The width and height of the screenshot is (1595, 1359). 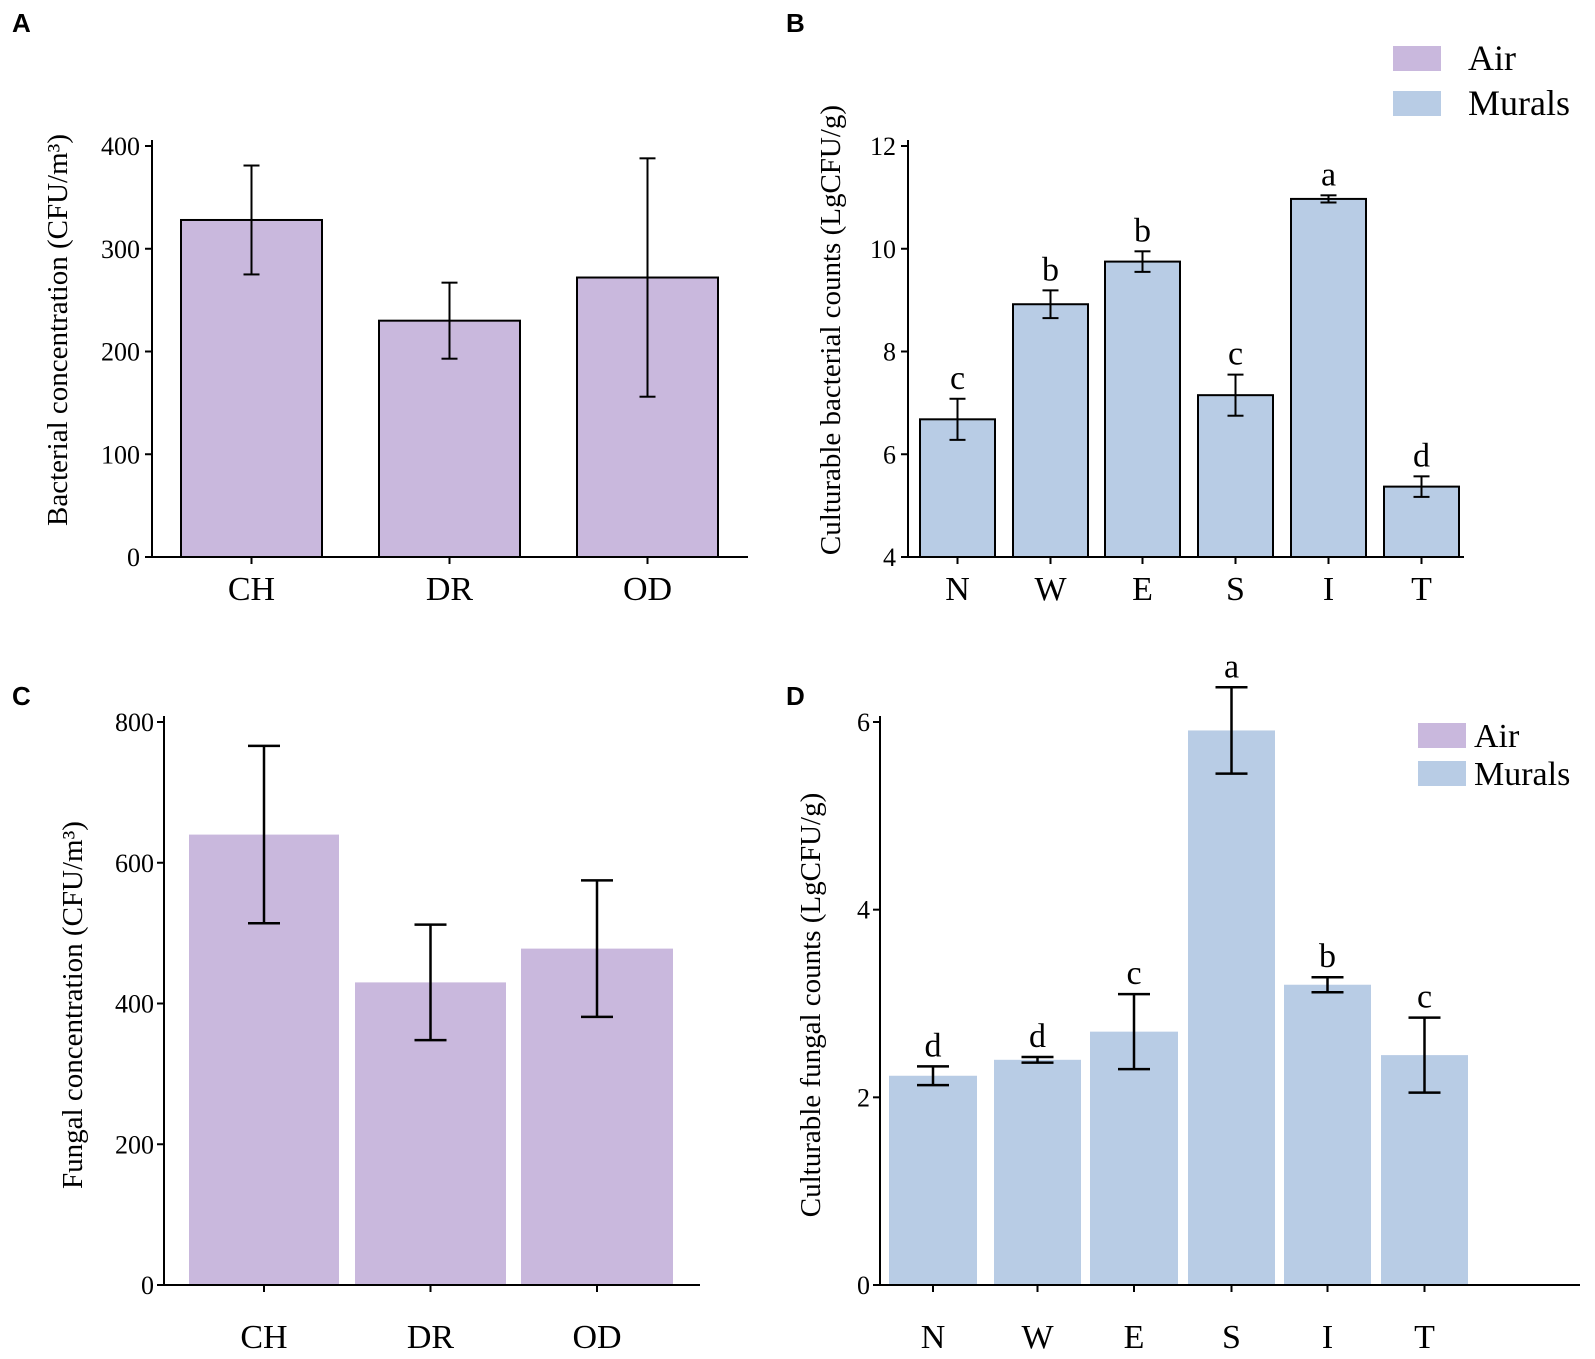 I want to click on x-tick-label-b-t: T, so click(x=1421, y=589).